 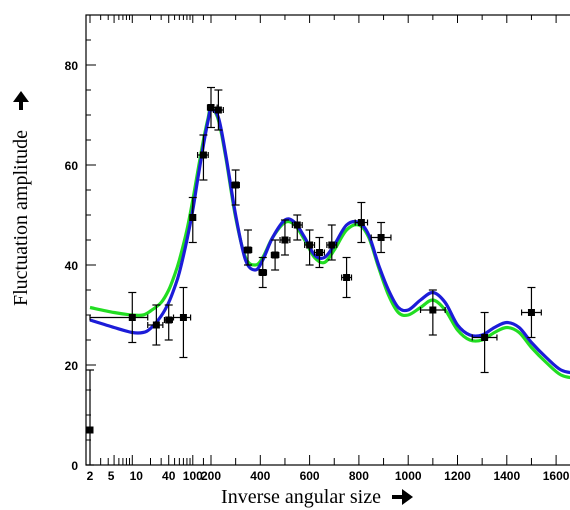 I want to click on x-tick-label: 5, so click(x=111, y=476).